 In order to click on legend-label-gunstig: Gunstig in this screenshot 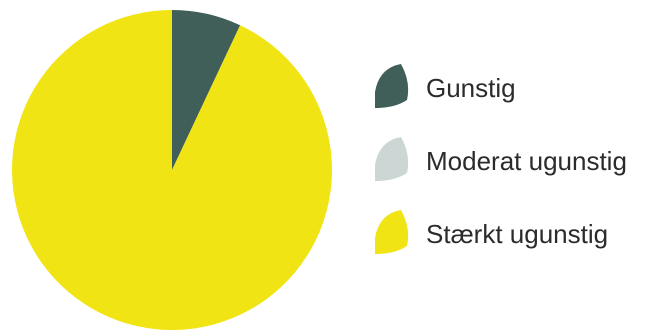, I will do `click(471, 88)`.